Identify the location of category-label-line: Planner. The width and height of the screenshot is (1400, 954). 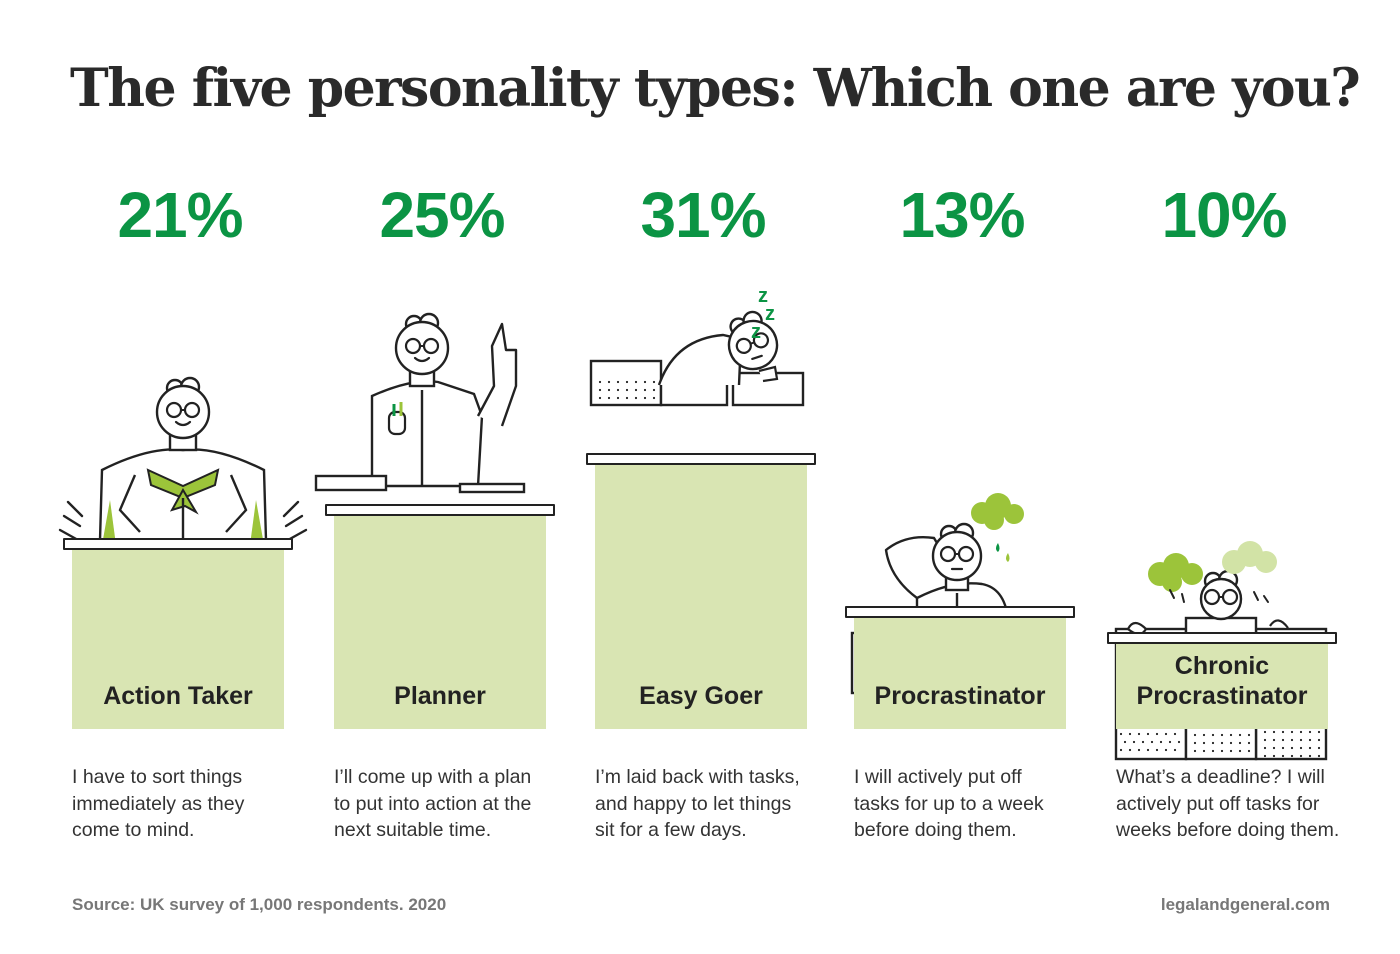
(440, 696).